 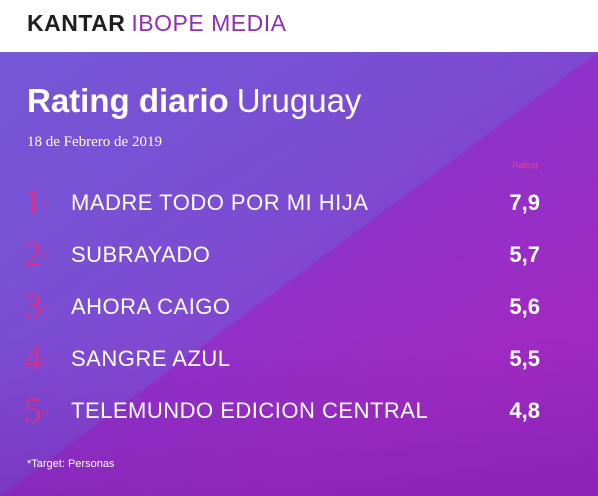 I want to click on rank-number: 4o, so click(x=36, y=358).